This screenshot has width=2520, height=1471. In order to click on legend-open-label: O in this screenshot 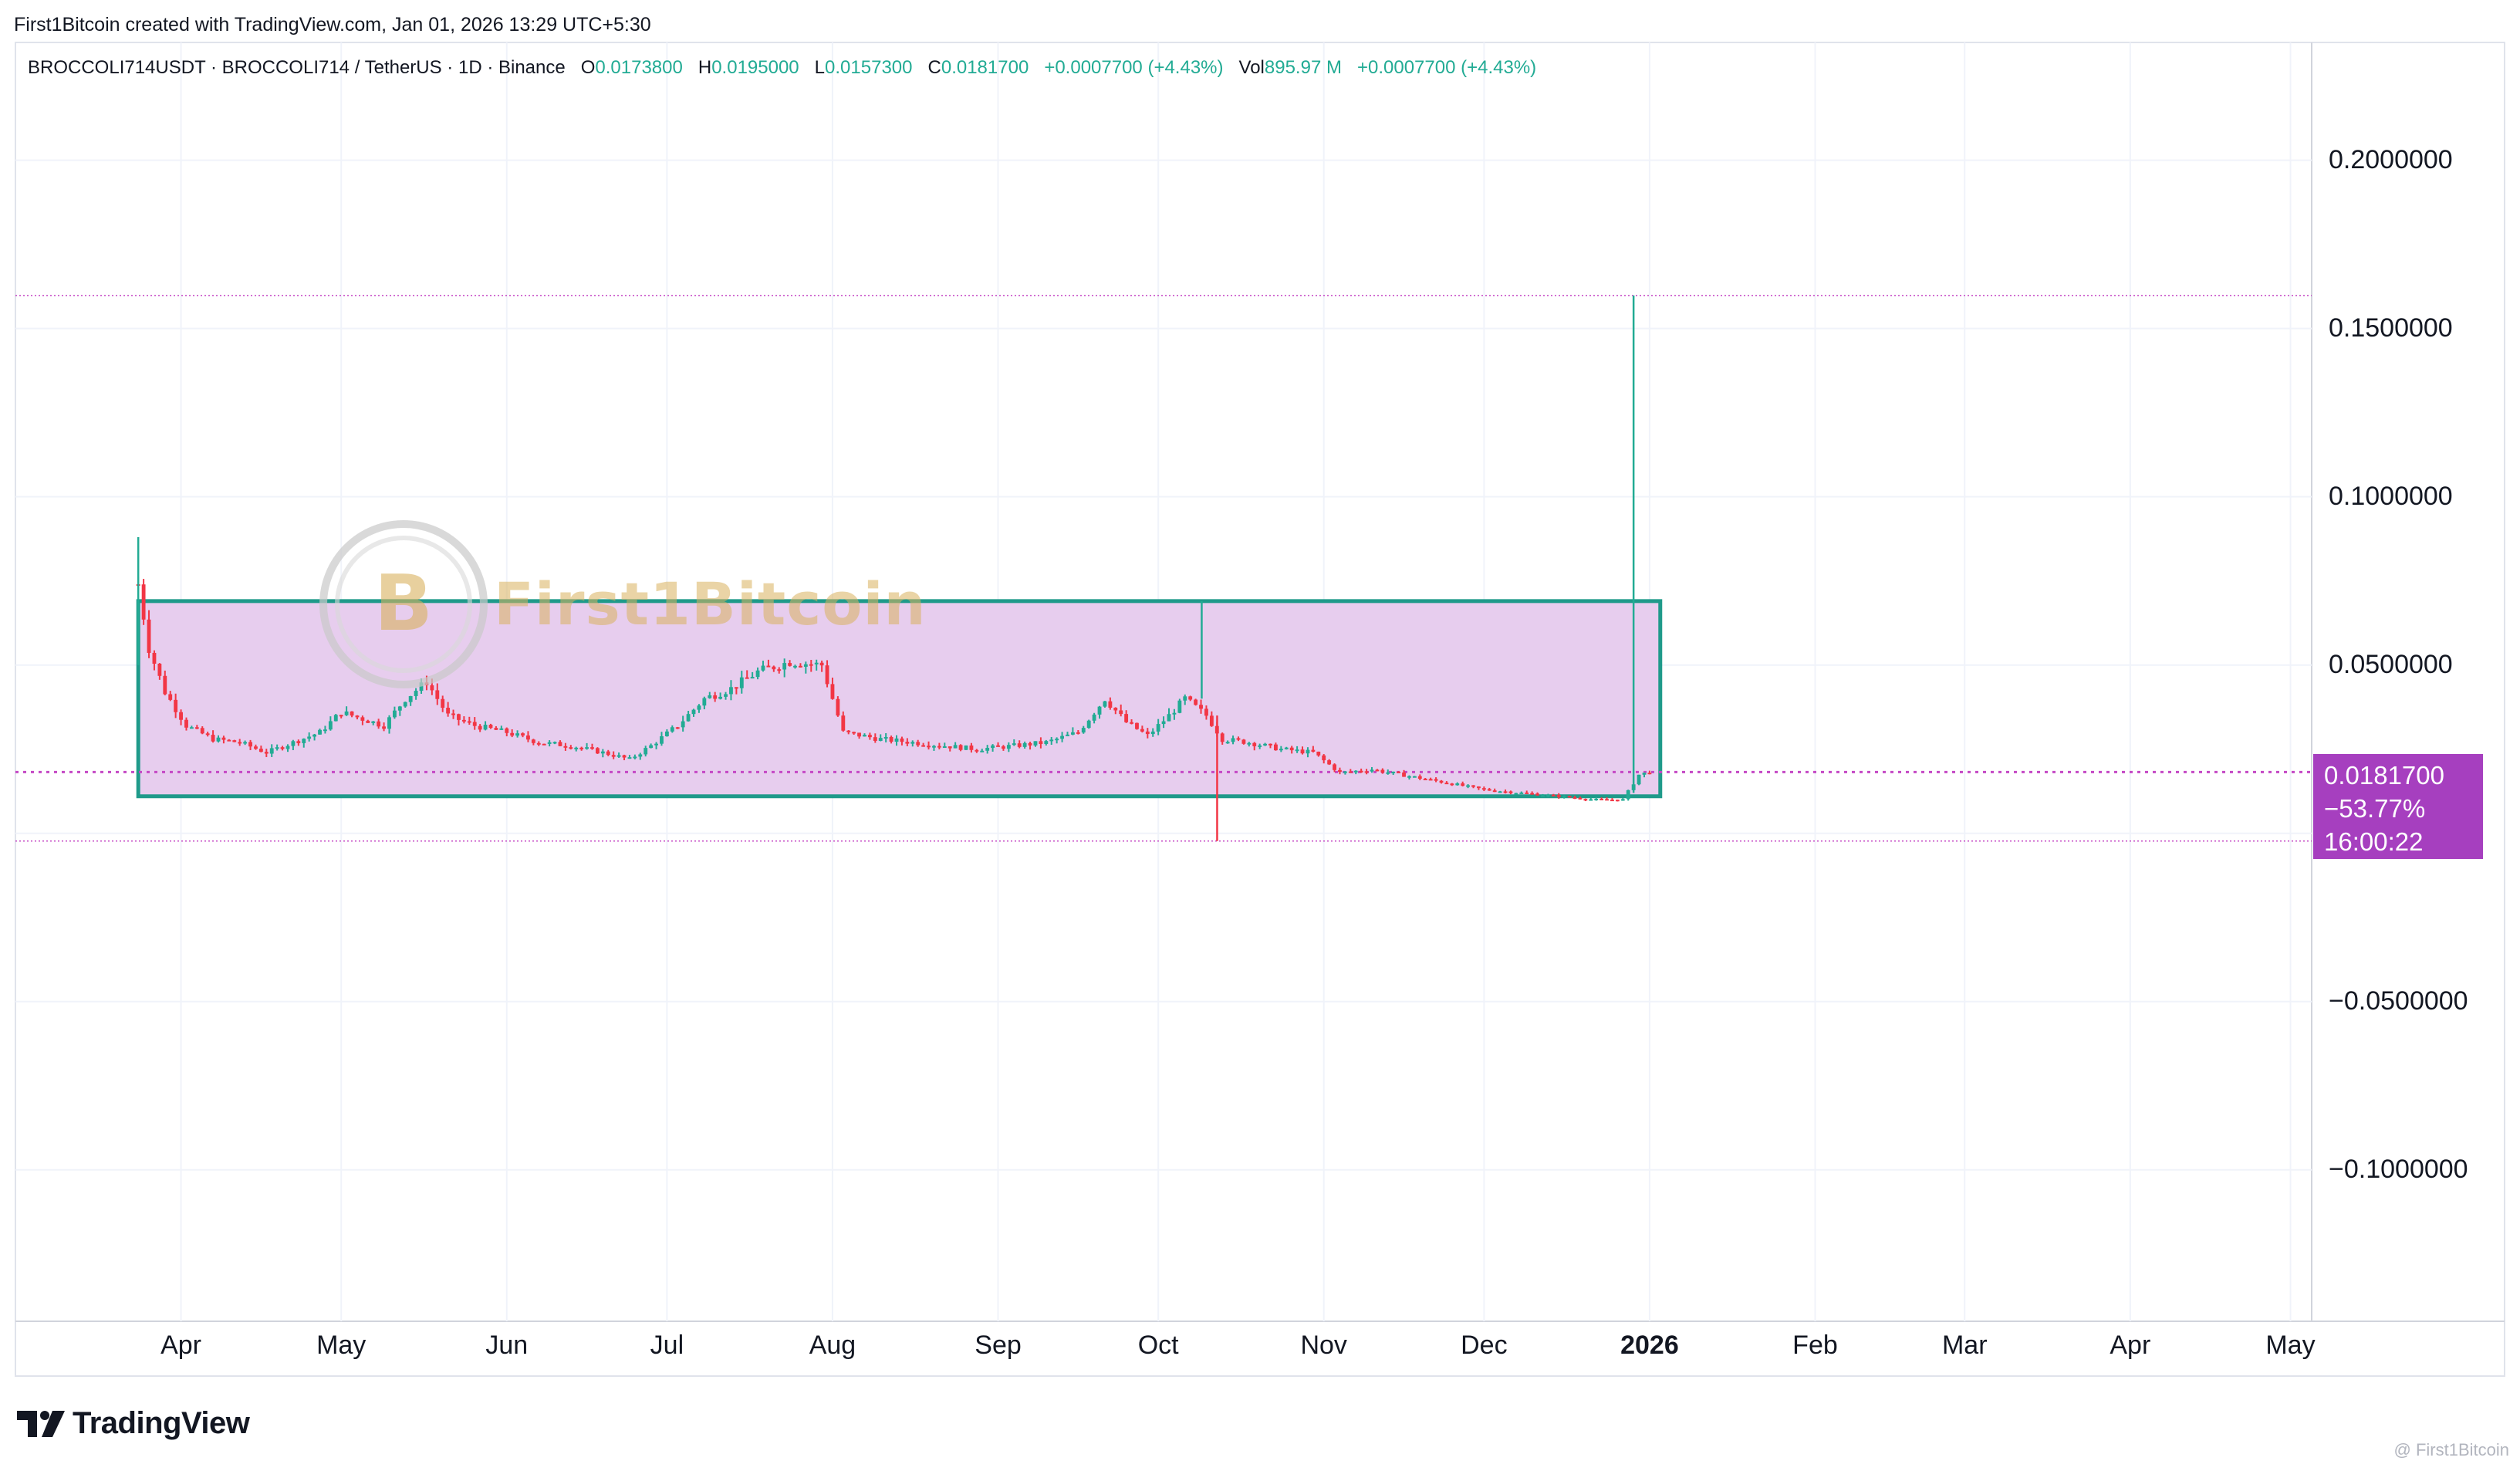, I will do `click(588, 67)`.